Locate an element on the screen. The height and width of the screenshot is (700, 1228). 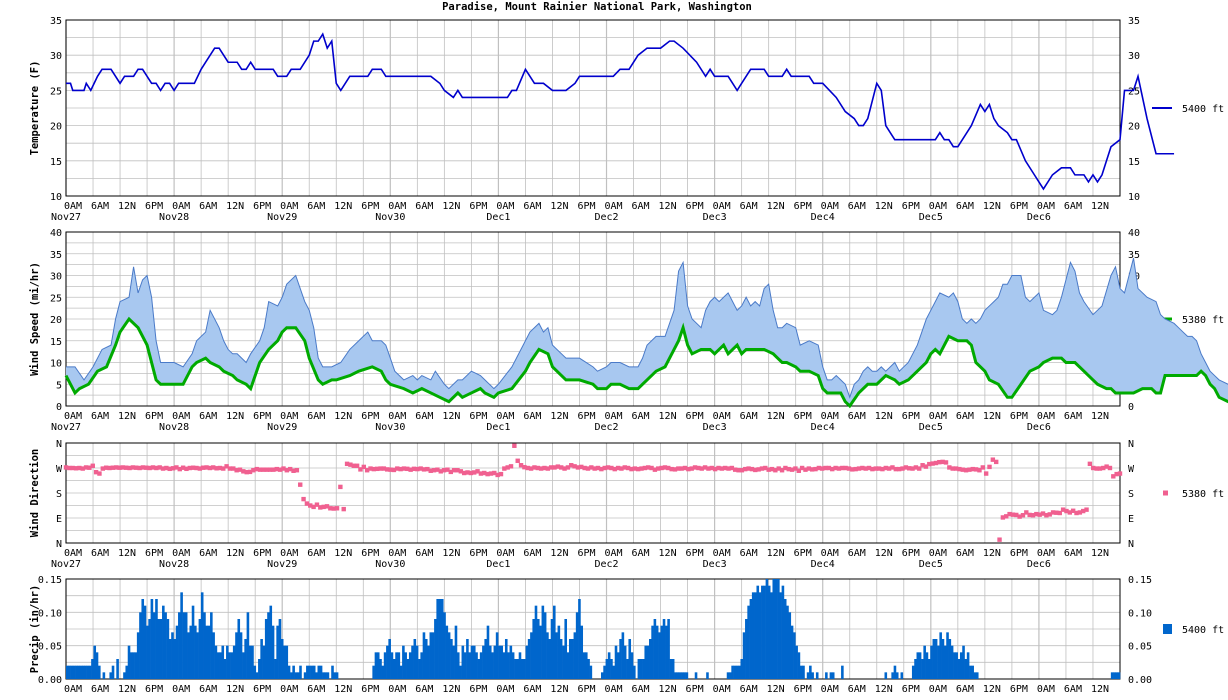
y-tick-label-left: 40 is located at coordinates (56, 233).